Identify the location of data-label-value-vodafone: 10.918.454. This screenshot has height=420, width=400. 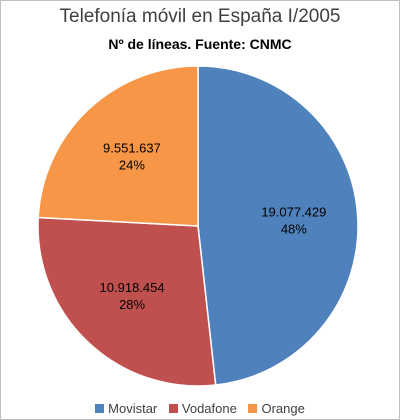
(132, 287).